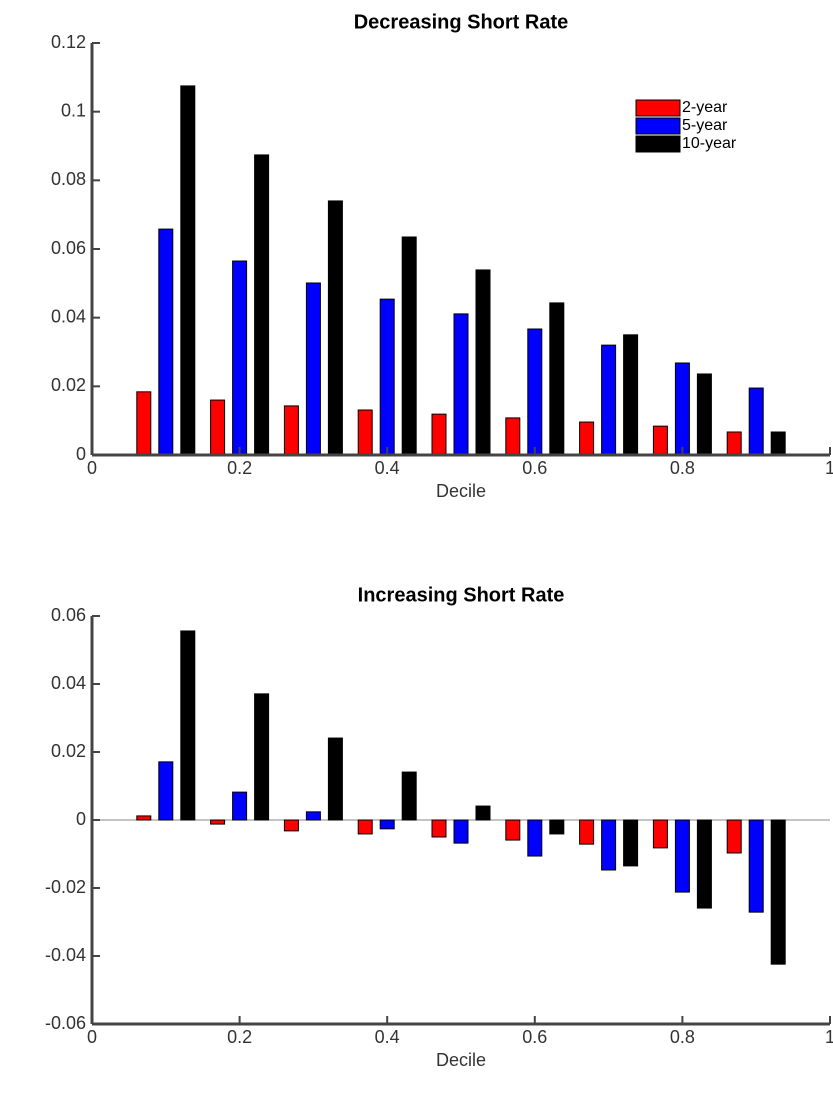  What do you see at coordinates (705, 125) in the screenshot?
I see `legend-label: 5-year` at bounding box center [705, 125].